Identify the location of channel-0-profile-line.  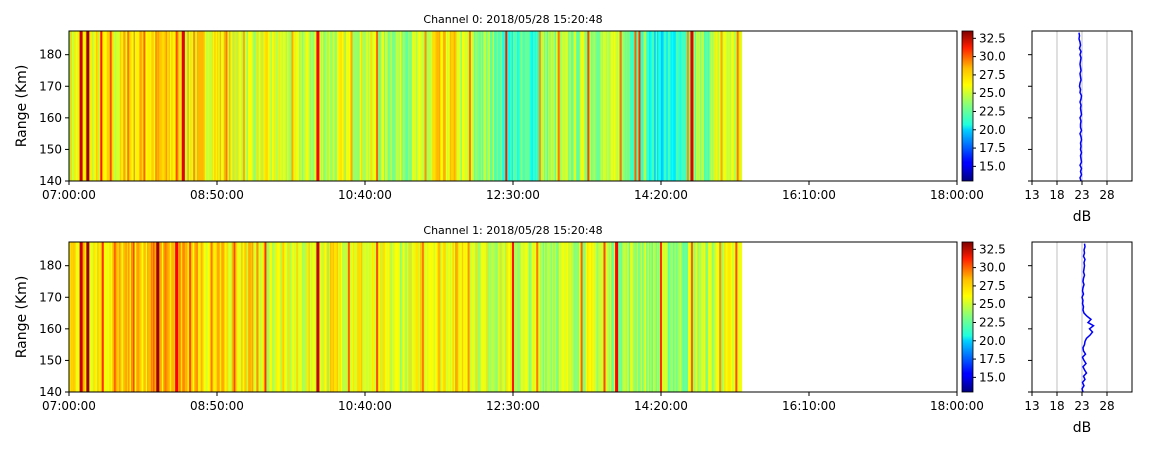
(1080, 107).